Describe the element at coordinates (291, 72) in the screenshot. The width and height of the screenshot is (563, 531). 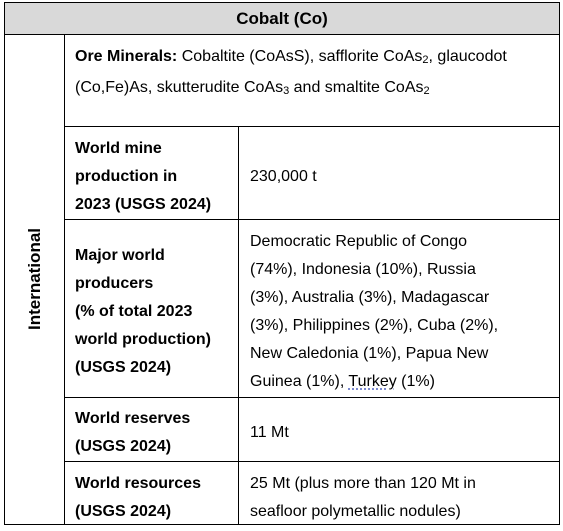
I see `ore-text-2: , glaucodot (Co,Fe)As, skutterudite CoAs` at that location.